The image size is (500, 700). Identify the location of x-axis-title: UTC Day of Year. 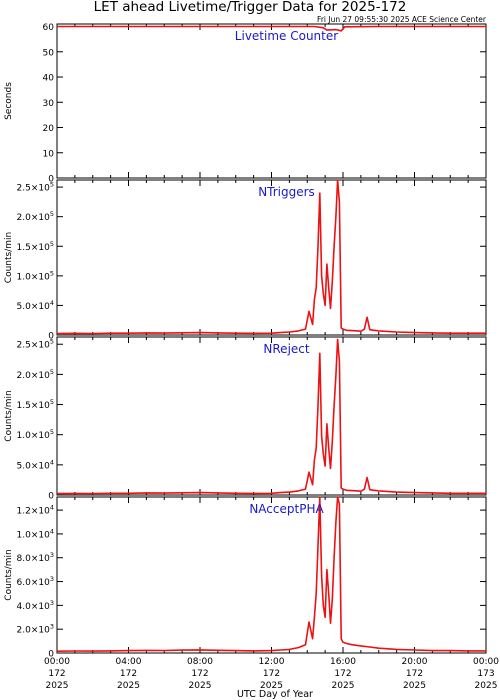
(275, 694).